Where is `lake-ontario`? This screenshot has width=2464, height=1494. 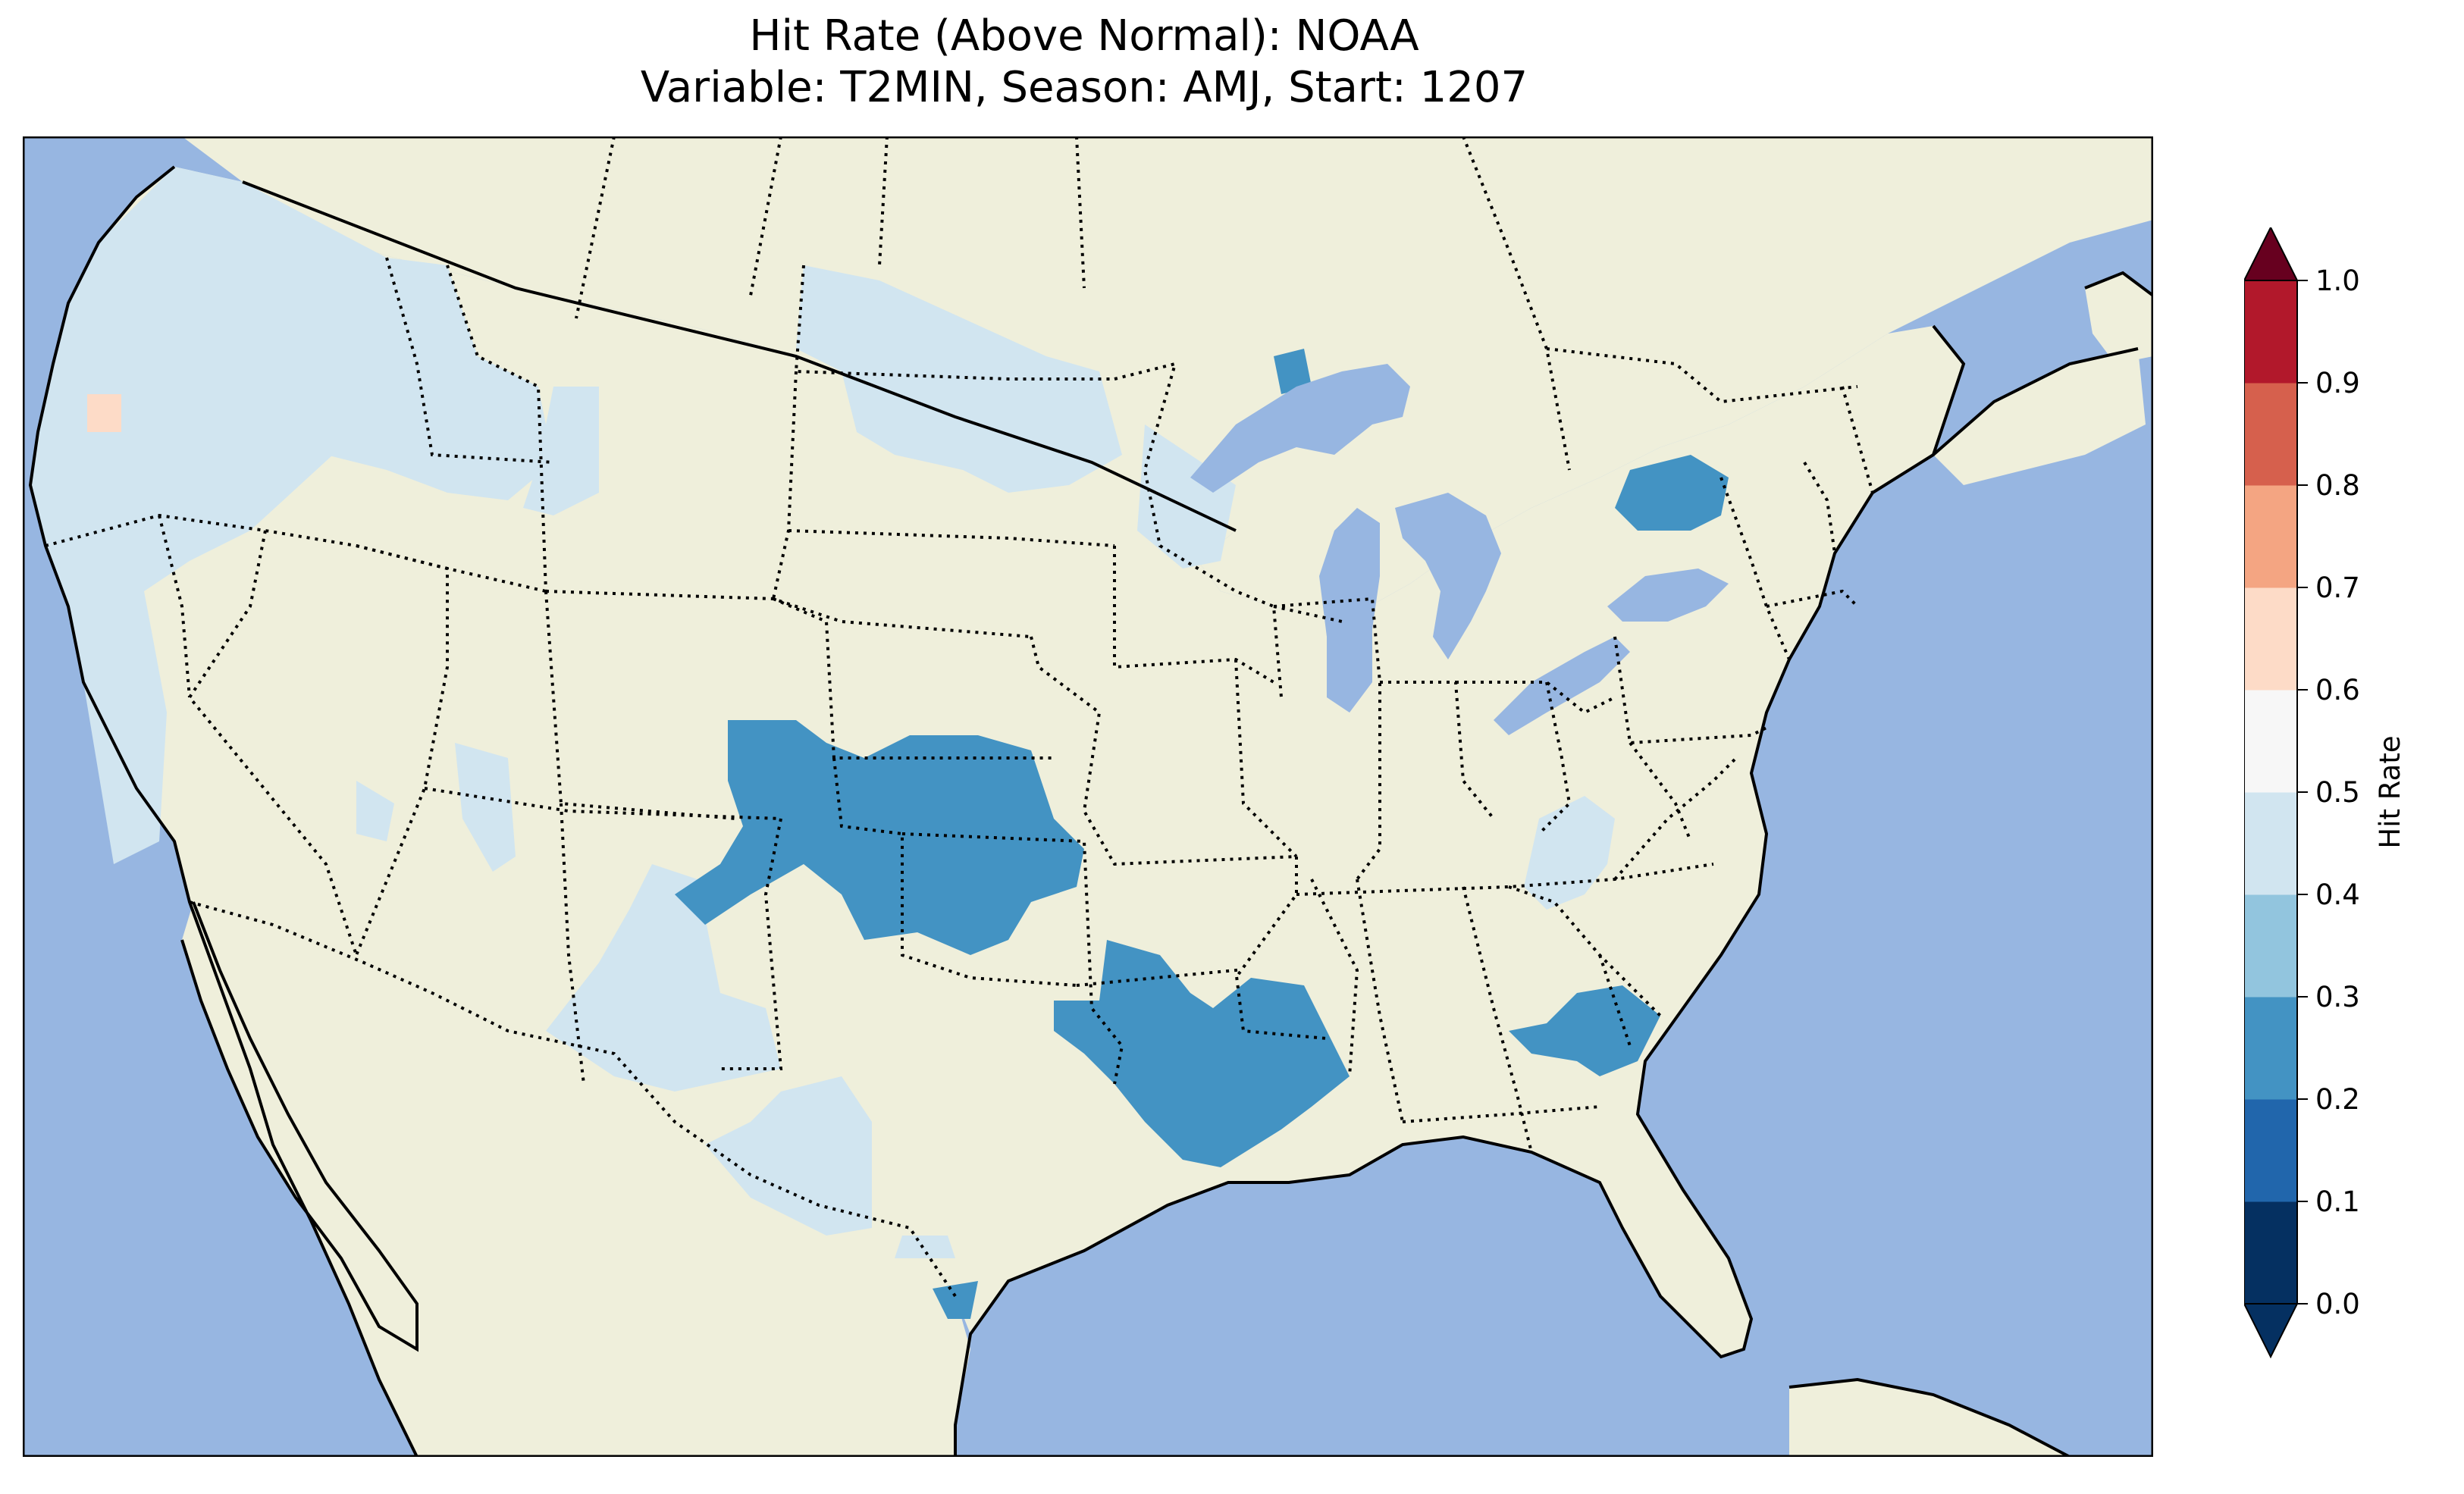
lake-ontario is located at coordinates (1668, 595).